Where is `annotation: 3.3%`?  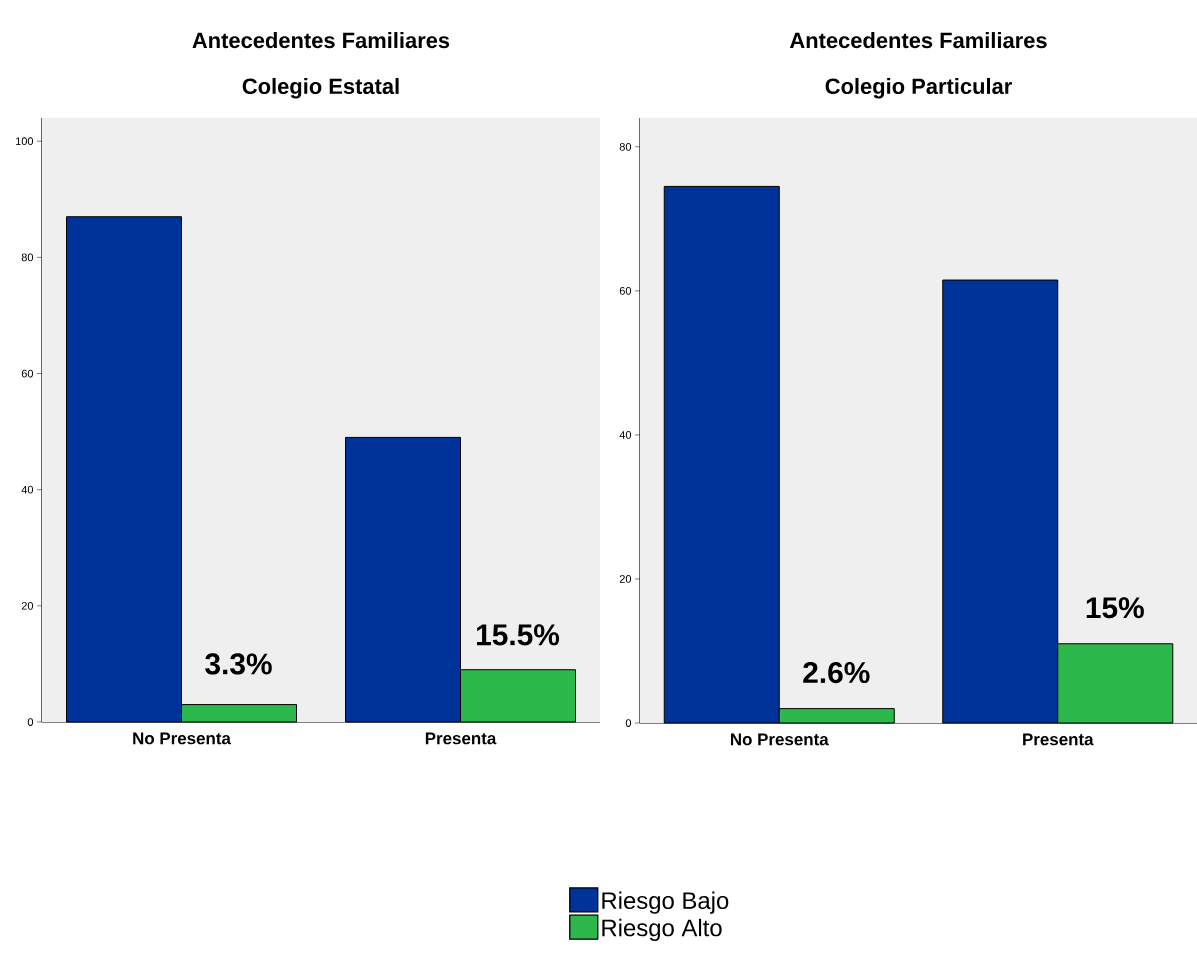 annotation: 3.3% is located at coordinates (238, 664).